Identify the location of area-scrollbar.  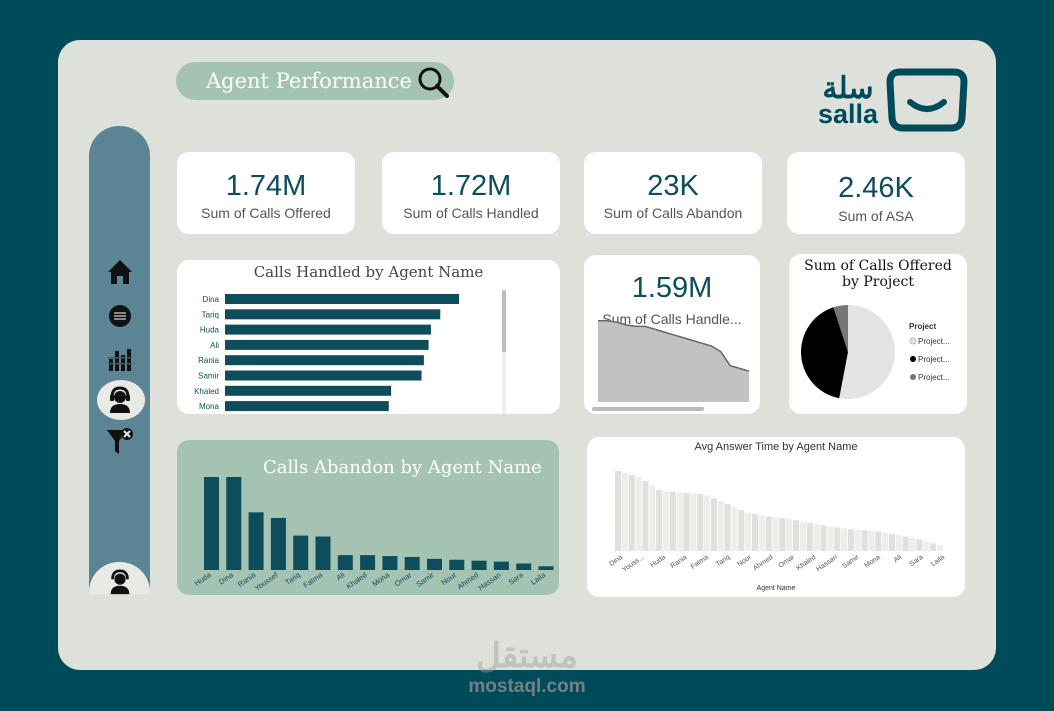
(648, 409).